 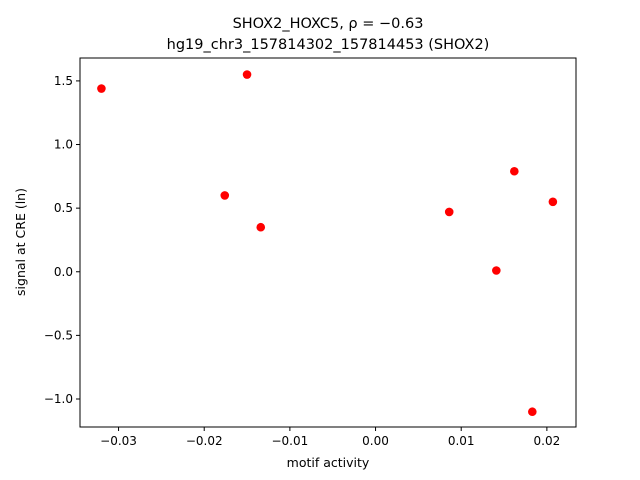 I want to click on x-tick-label: 0.01, so click(x=461, y=441).